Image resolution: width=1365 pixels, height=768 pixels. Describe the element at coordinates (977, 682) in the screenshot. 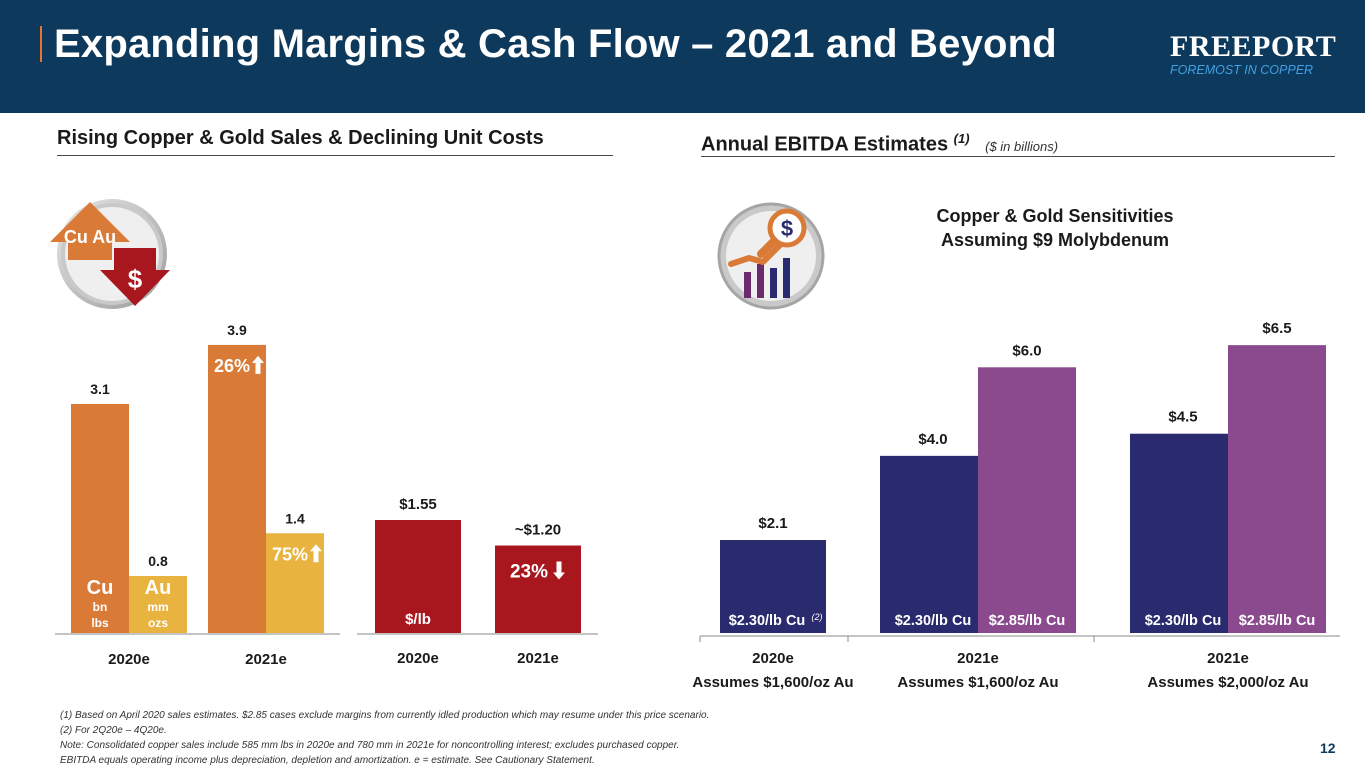

I see `ebitda-assumption-1: Assumes $1,600/oz Au` at that location.